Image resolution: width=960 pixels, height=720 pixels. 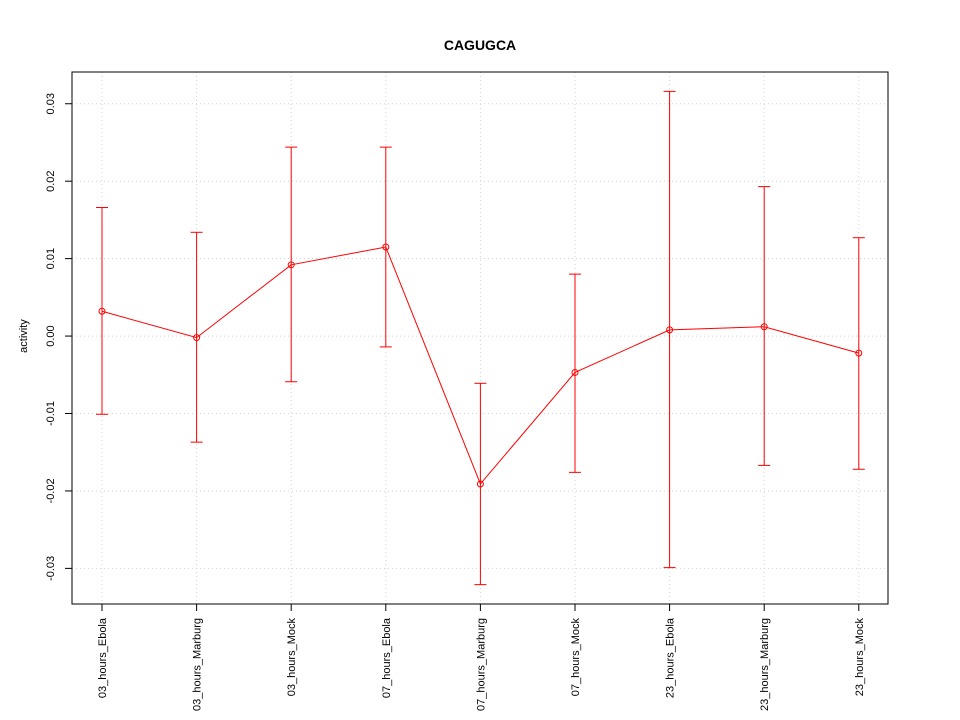 I want to click on x-tick-label: 07_hours_Ebola, so click(x=387, y=657).